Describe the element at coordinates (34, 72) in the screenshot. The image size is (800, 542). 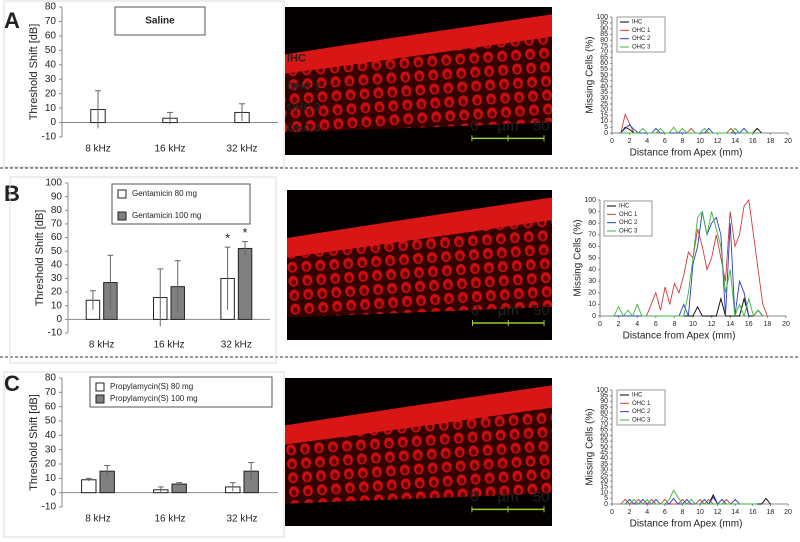
I see `y-axis-title: Threshold Shift [dB]` at that location.